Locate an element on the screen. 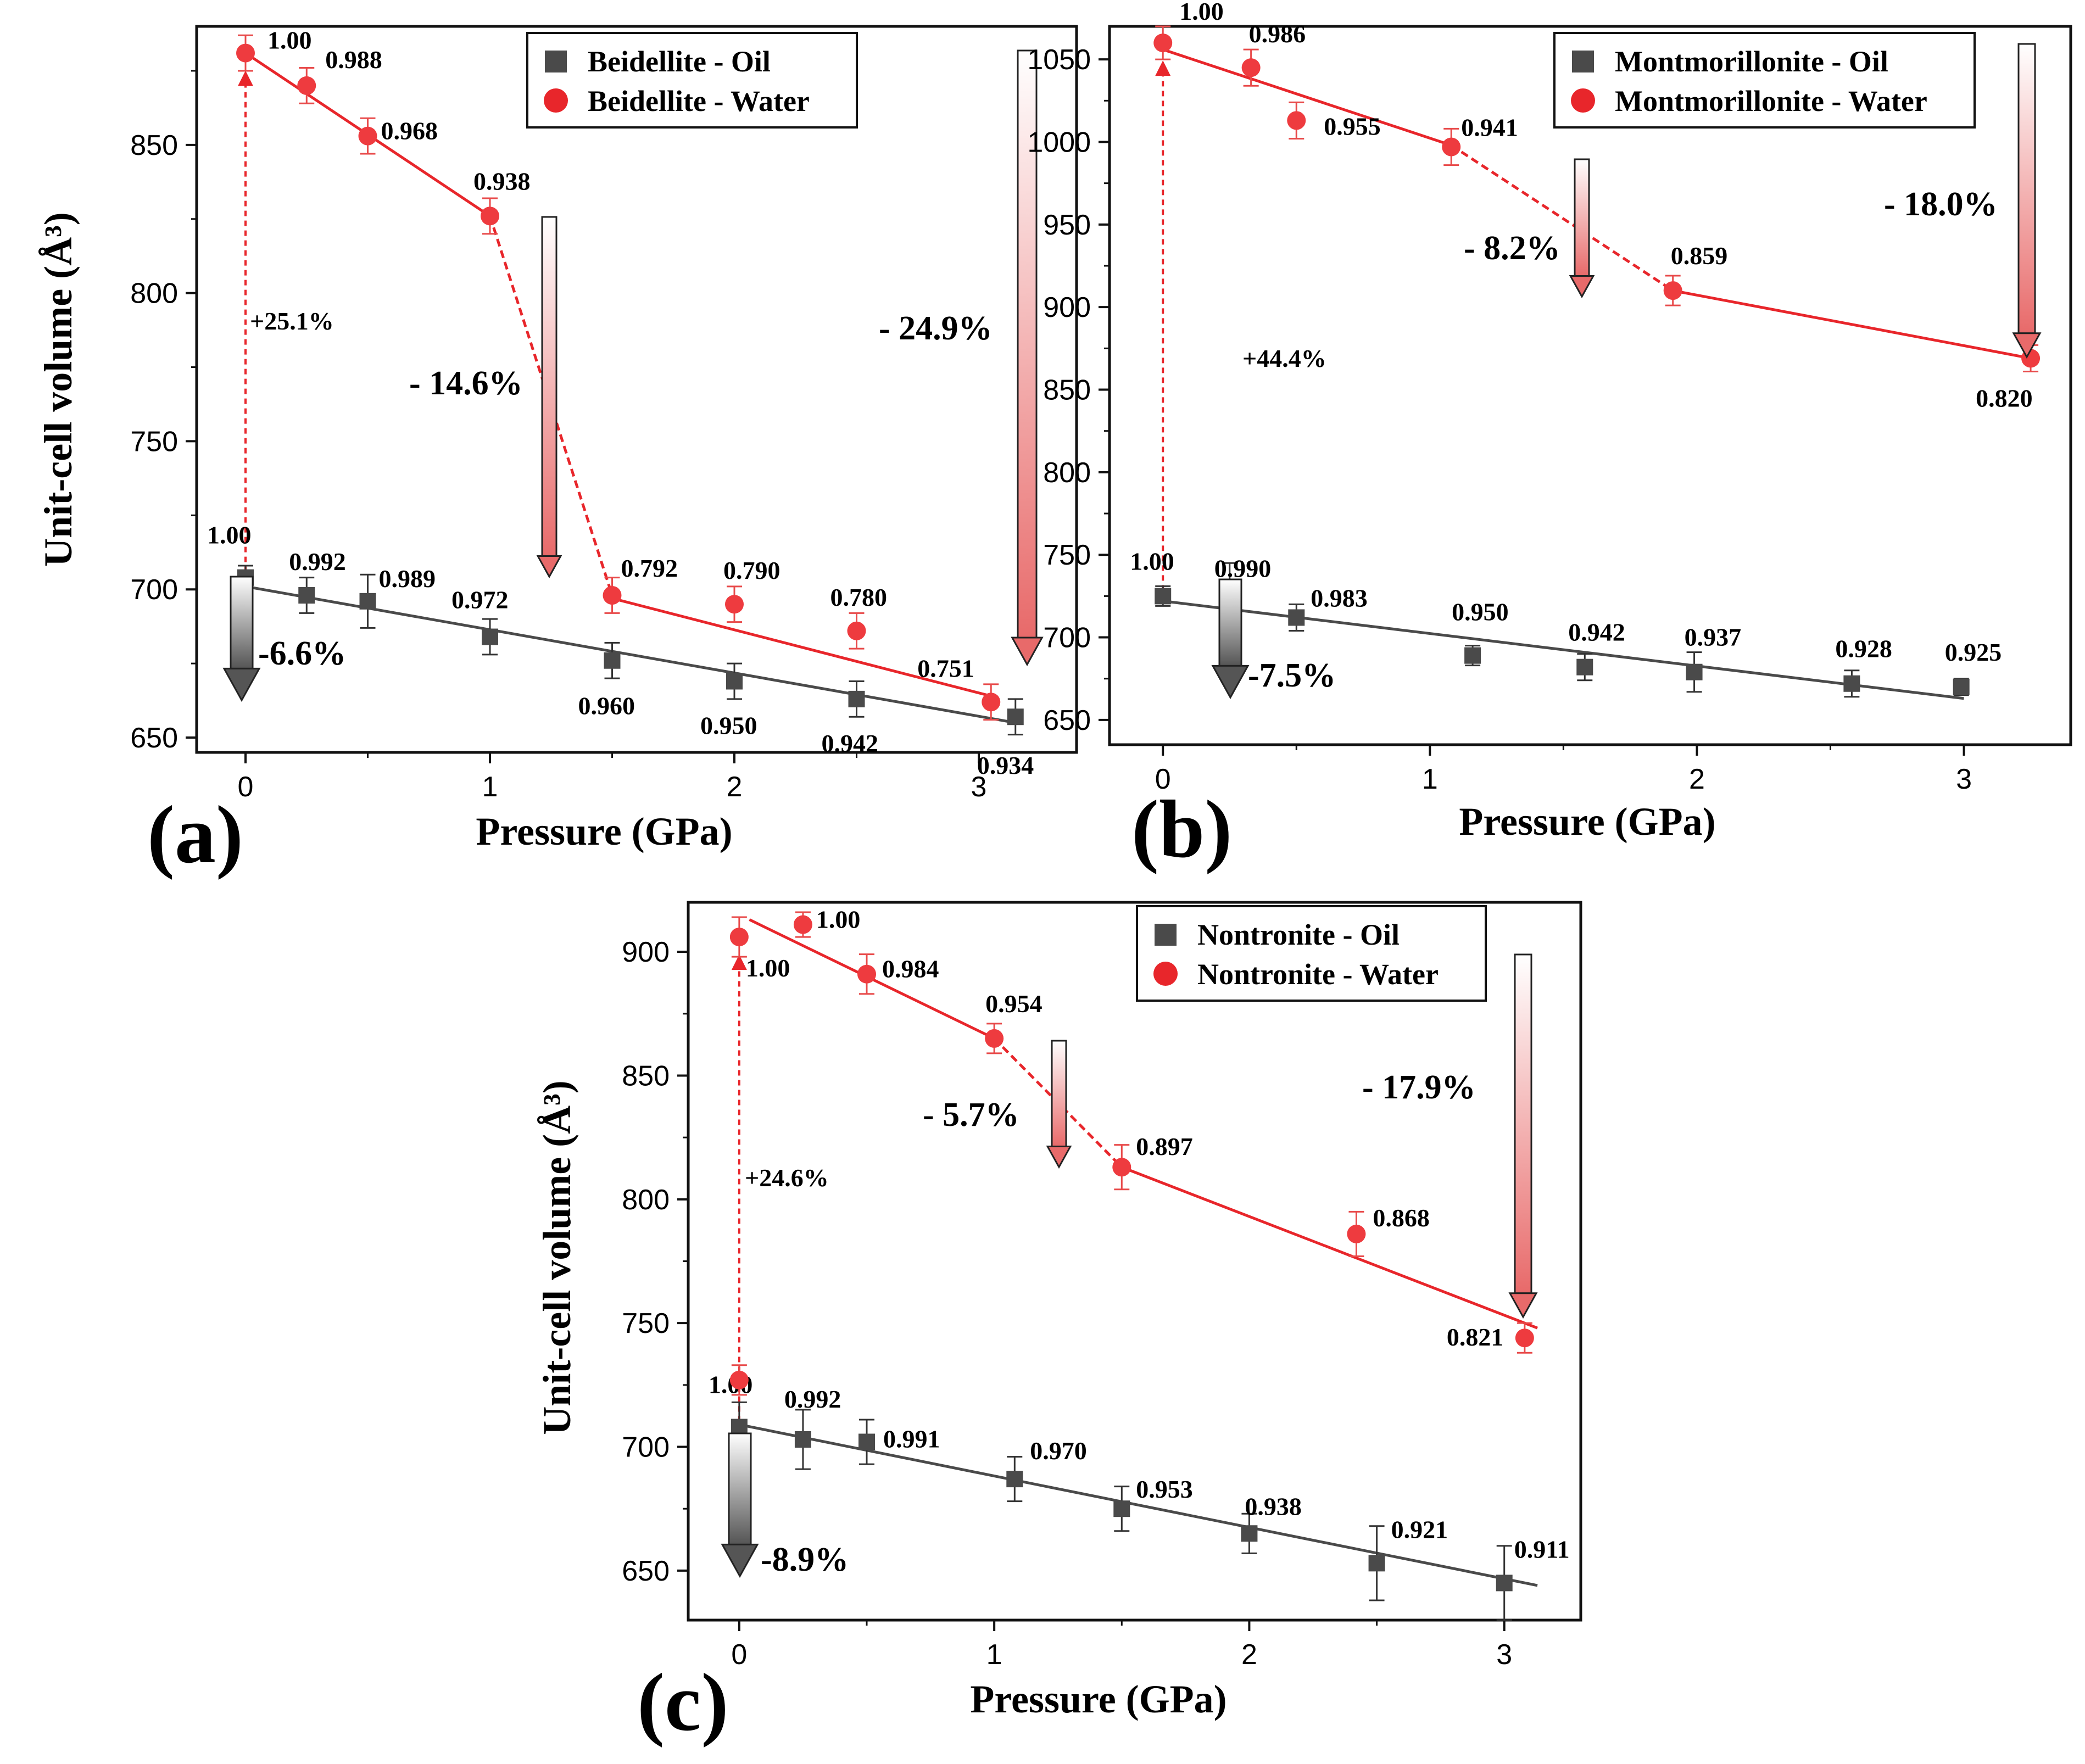  panel-b-legend-oil-marker is located at coordinates (1583, 61).